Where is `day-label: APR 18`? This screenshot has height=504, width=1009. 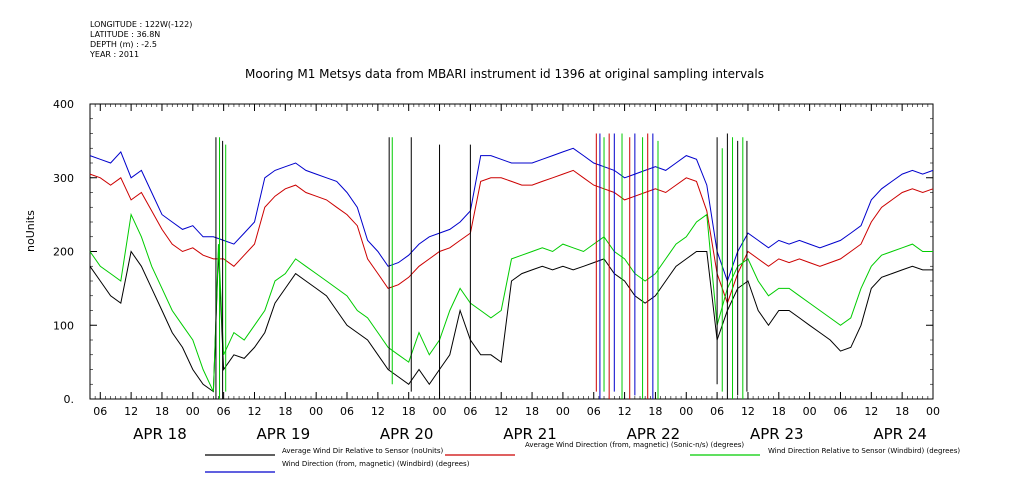
day-label: APR 18 is located at coordinates (160, 434).